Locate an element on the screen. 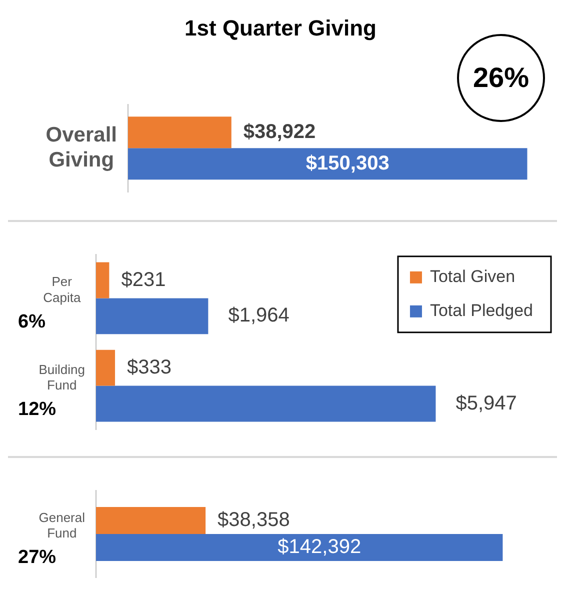 The height and width of the screenshot is (599, 565). data-label: $5,947 is located at coordinates (486, 403).